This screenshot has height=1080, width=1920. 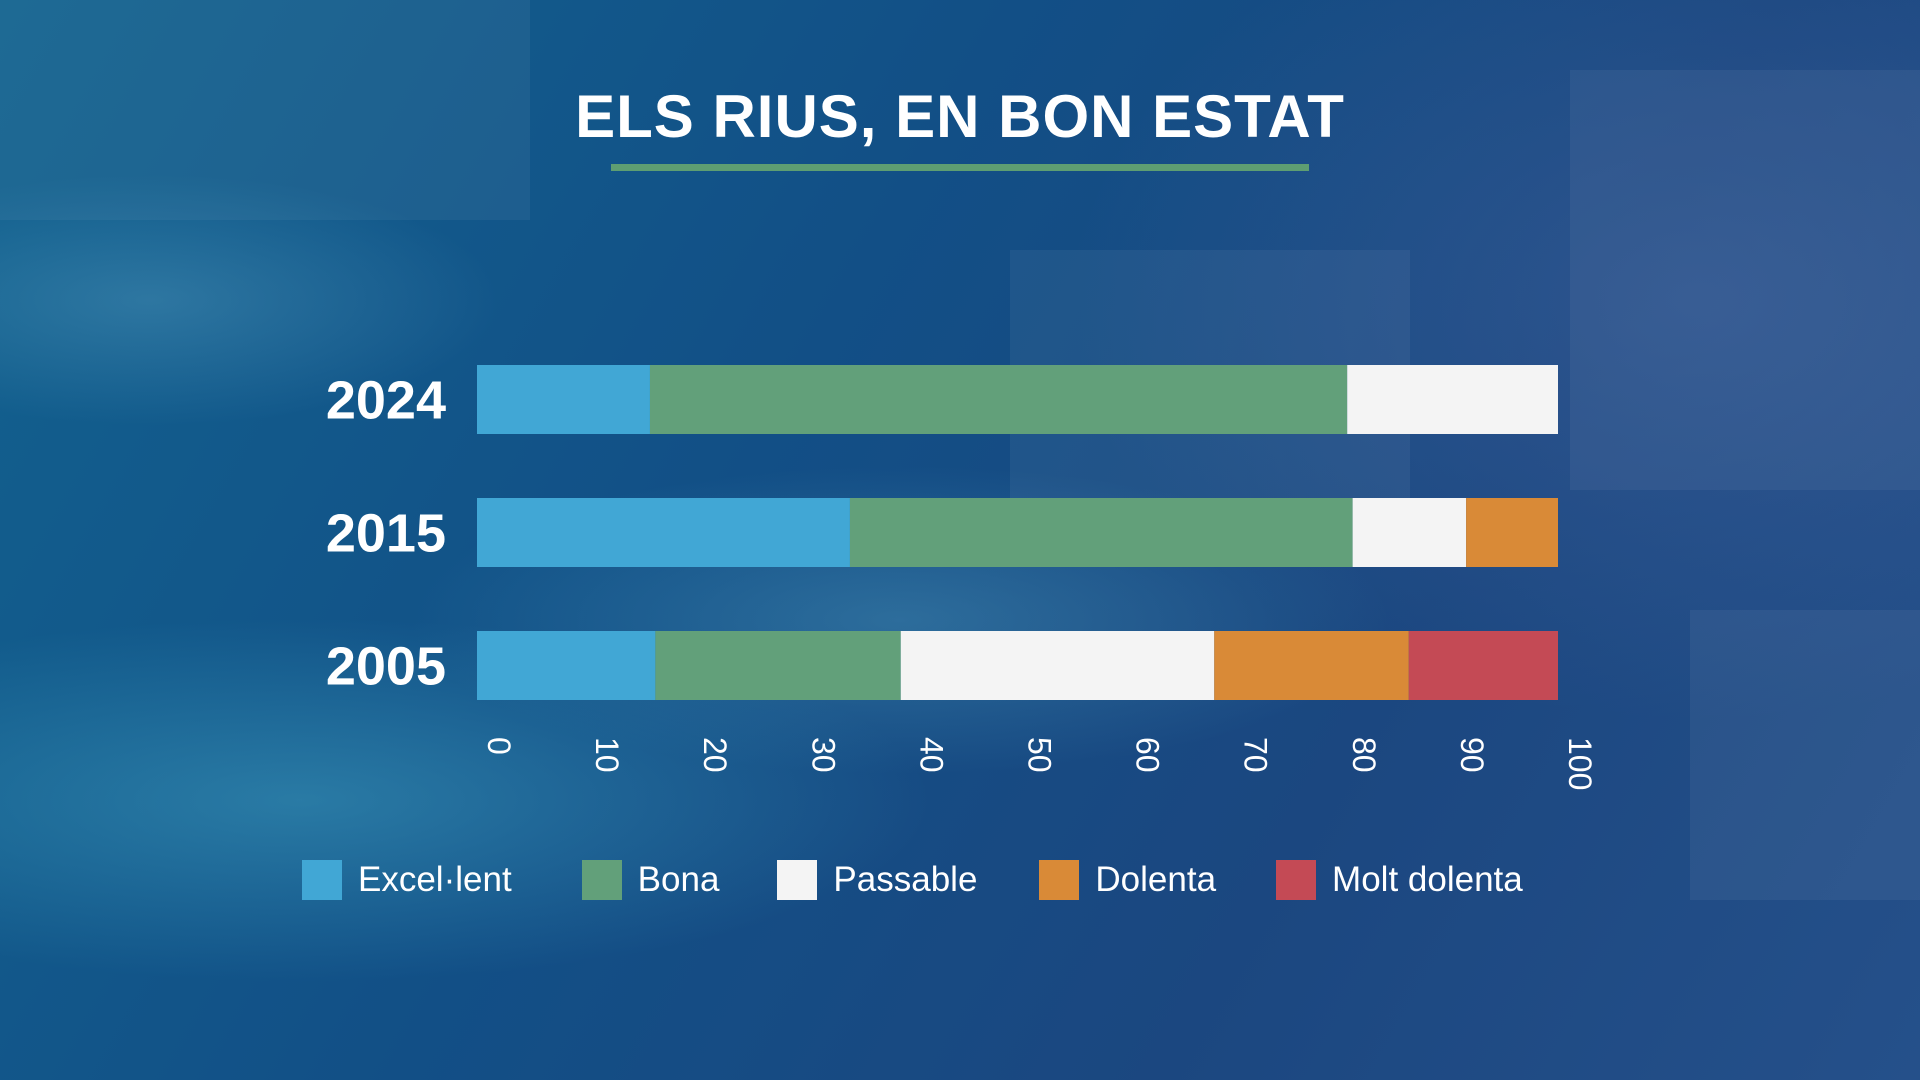 What do you see at coordinates (905, 879) in the screenshot?
I see `legend-label: Passable` at bounding box center [905, 879].